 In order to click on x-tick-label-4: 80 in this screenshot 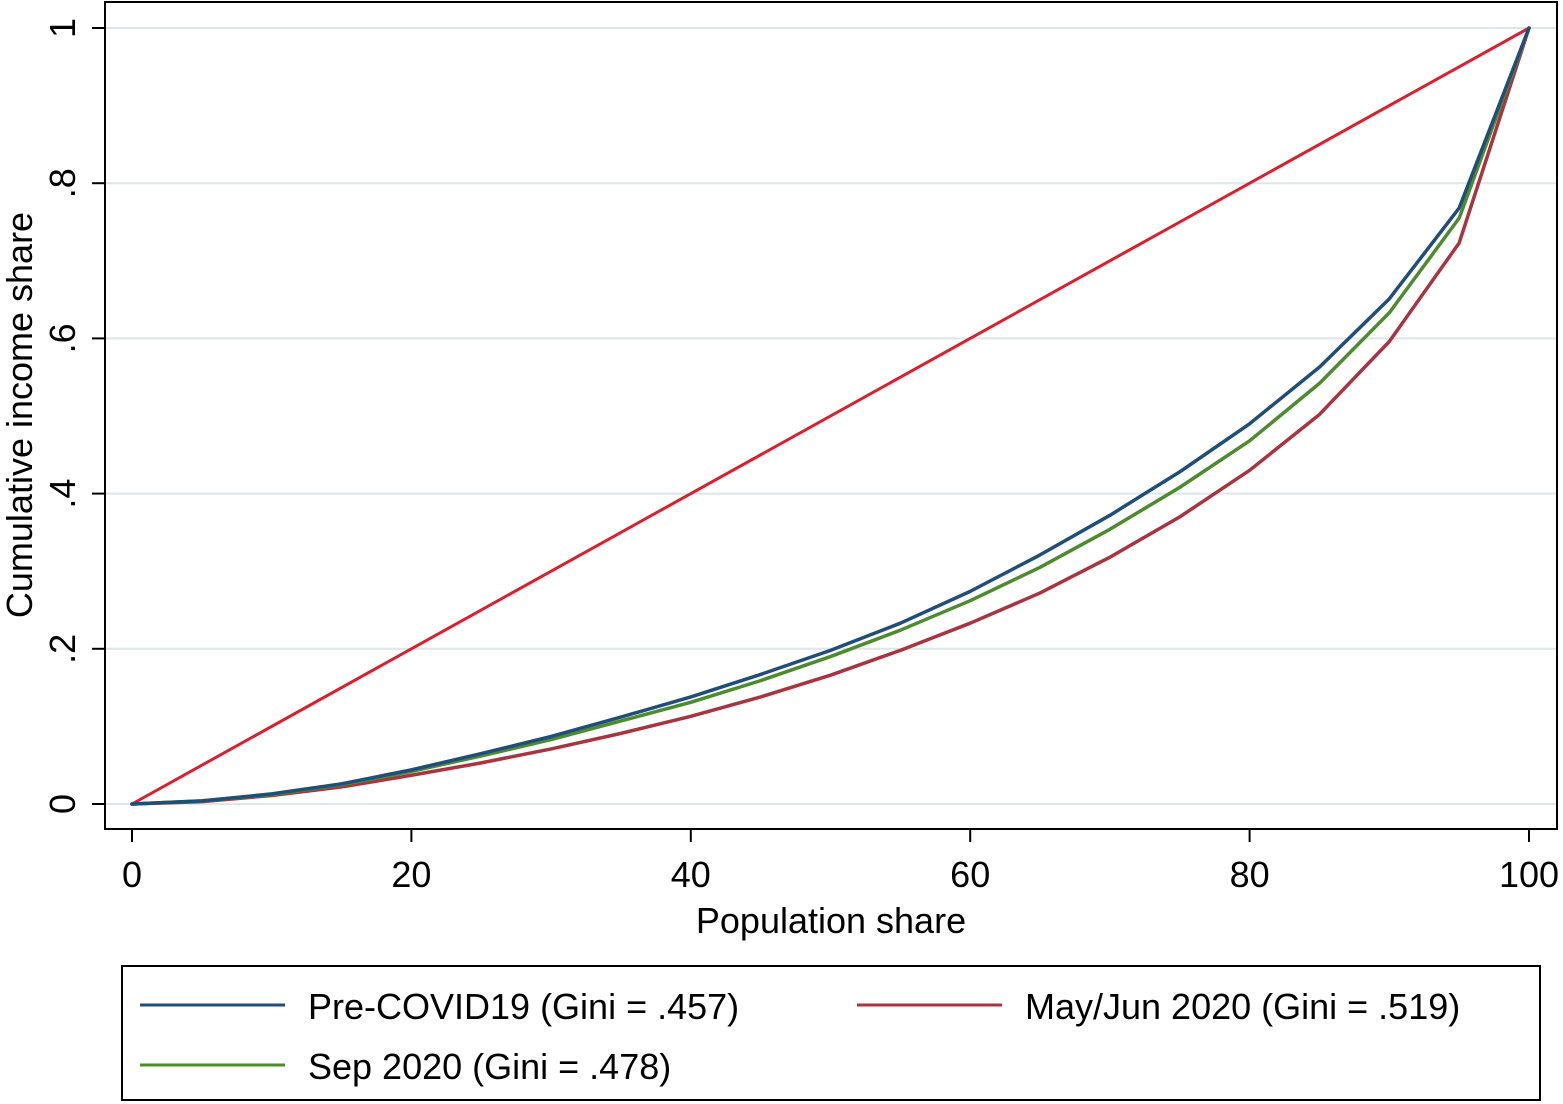, I will do `click(1250, 874)`.